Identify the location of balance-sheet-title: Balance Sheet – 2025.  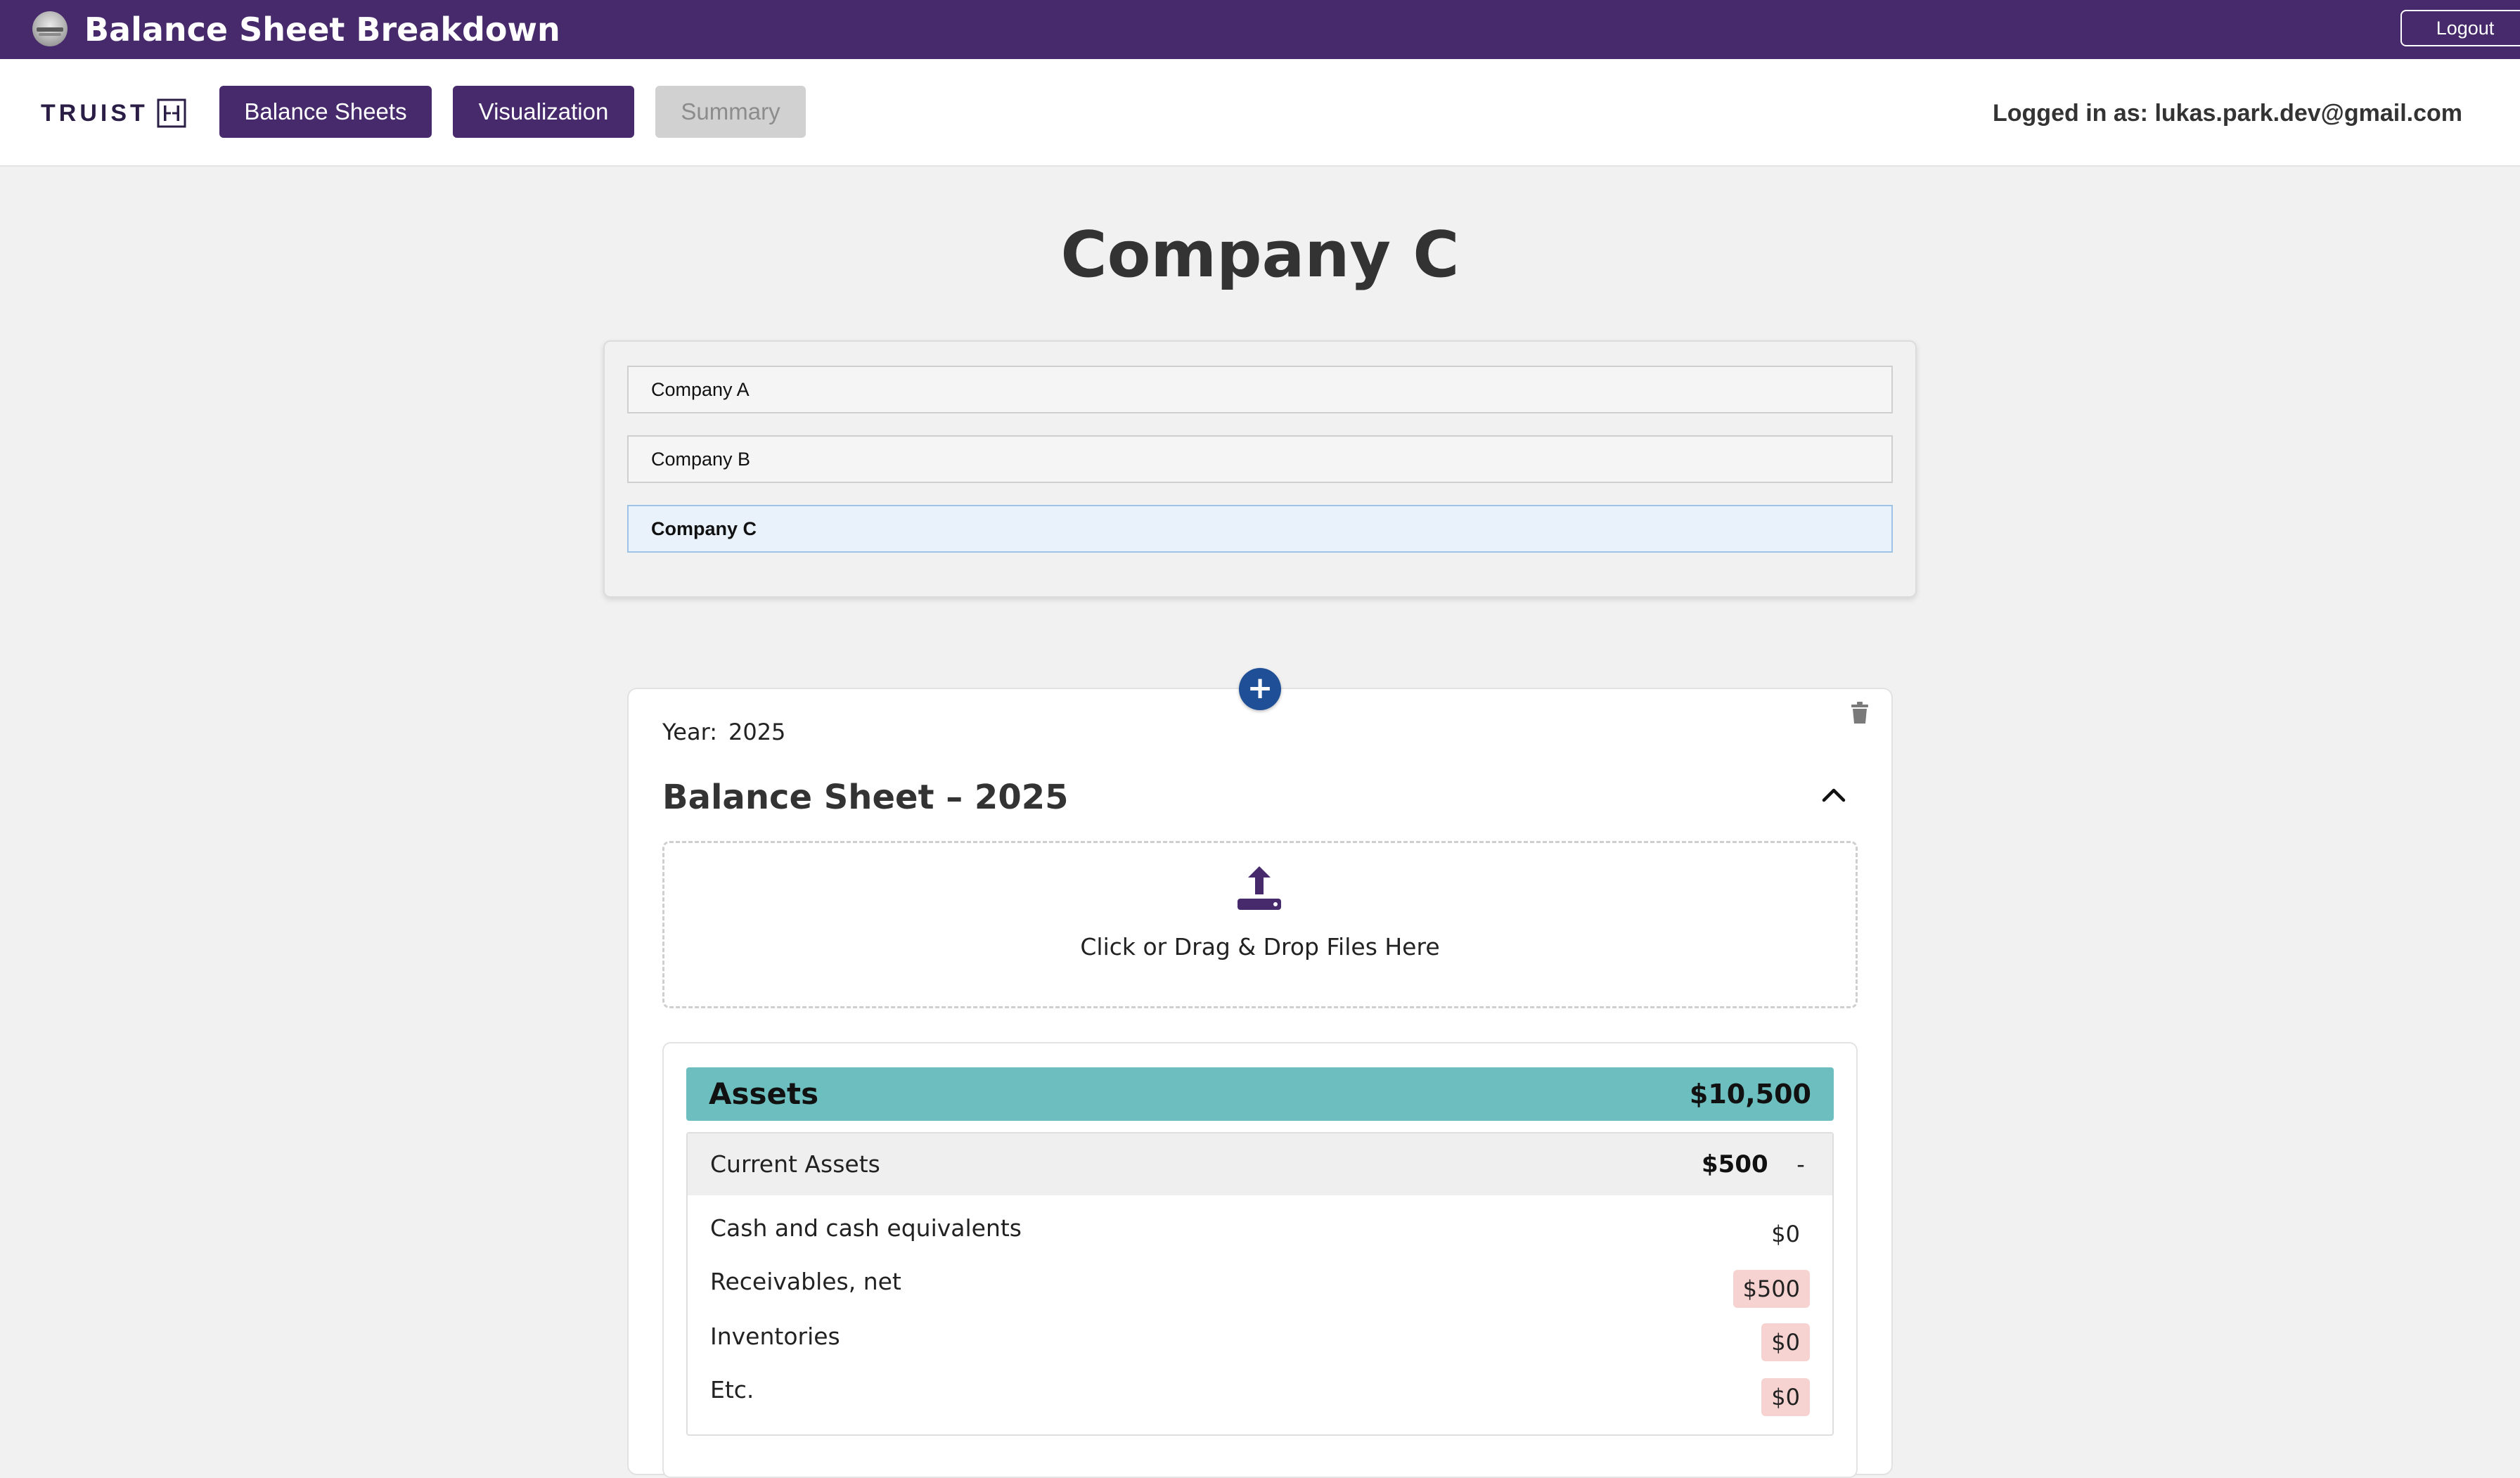
(865, 797).